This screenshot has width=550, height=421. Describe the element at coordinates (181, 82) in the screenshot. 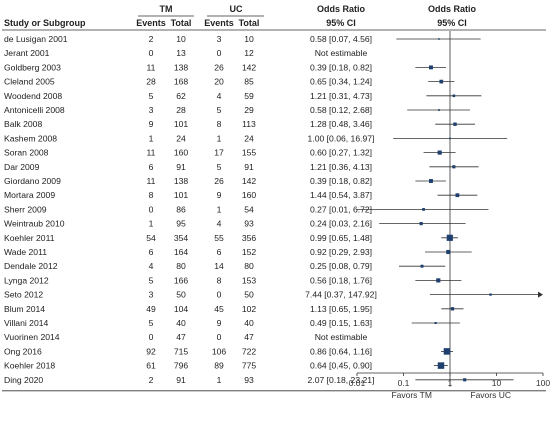

I see `tm-total: 168` at that location.